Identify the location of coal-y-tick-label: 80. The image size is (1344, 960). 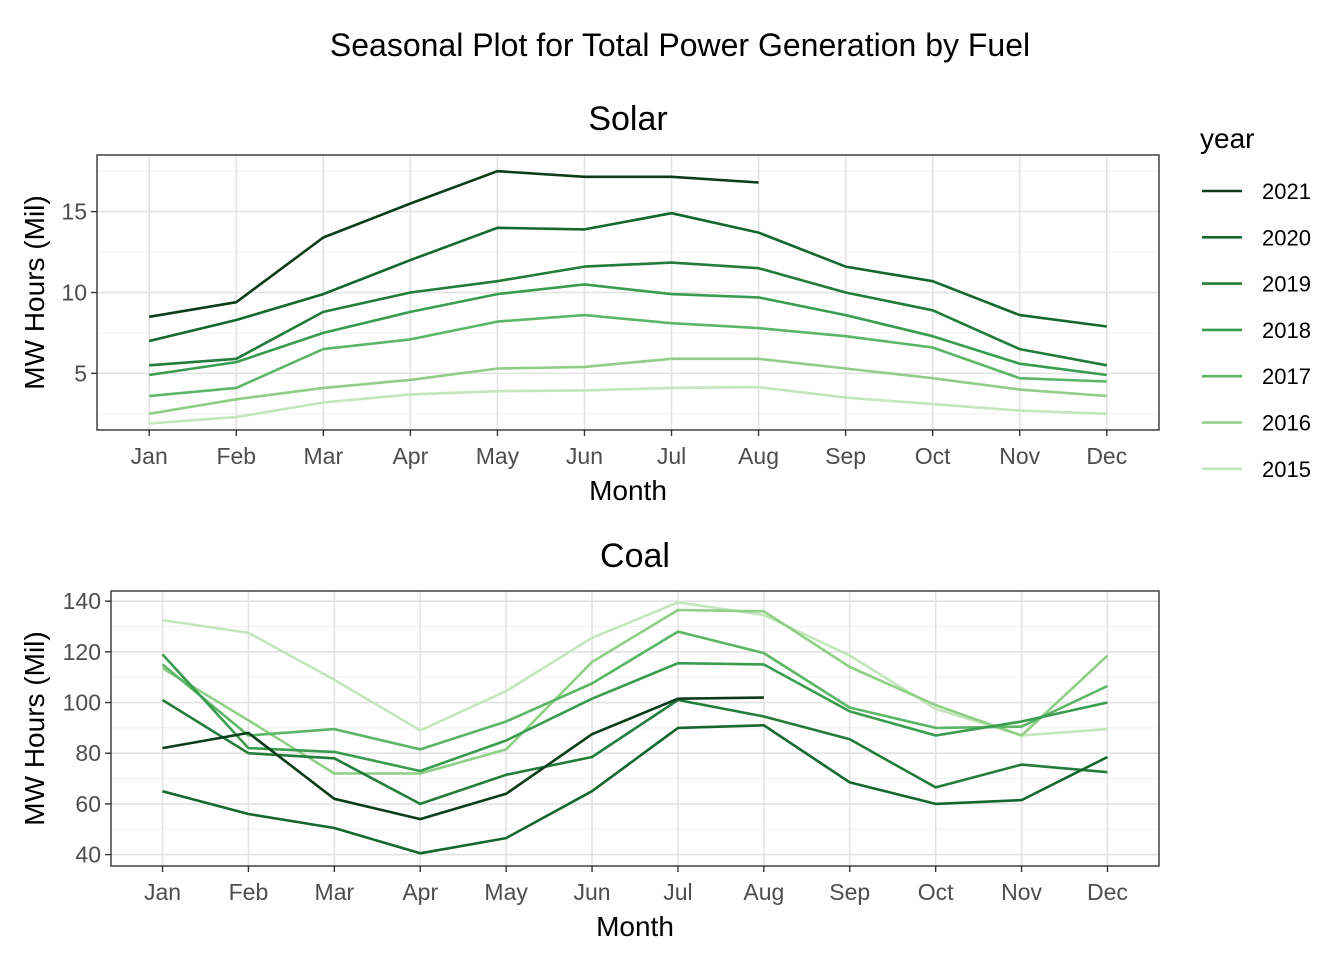
(88, 753).